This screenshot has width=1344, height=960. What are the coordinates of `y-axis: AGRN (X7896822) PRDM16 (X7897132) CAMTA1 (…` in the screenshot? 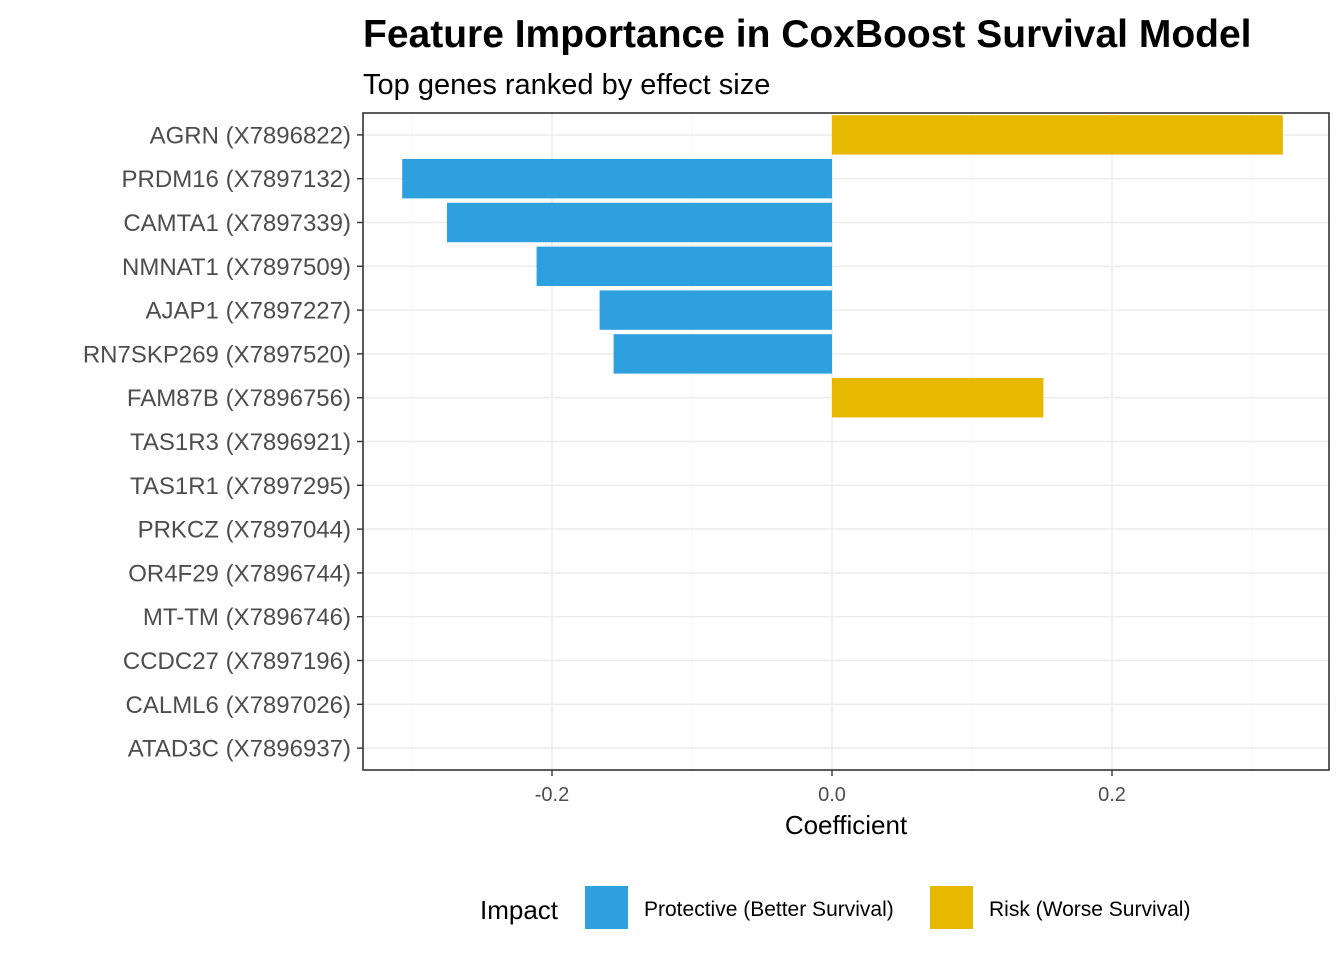 It's located at (223, 442).